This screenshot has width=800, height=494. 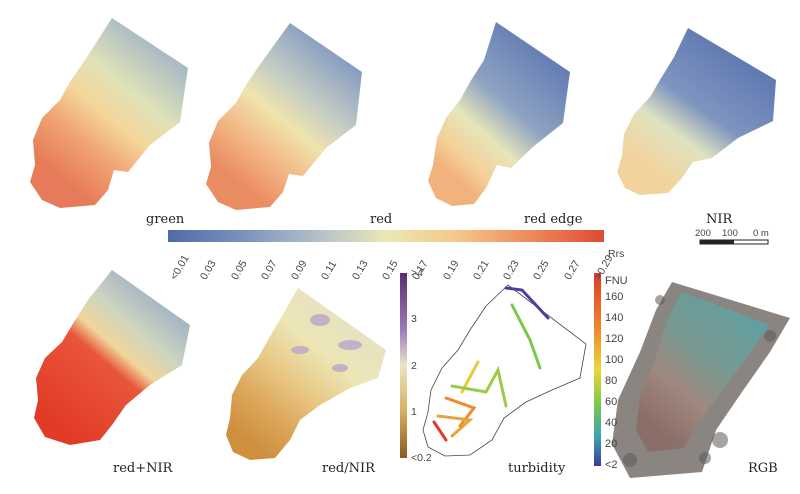 What do you see at coordinates (734, 242) in the screenshot?
I see `scale-bar` at bounding box center [734, 242].